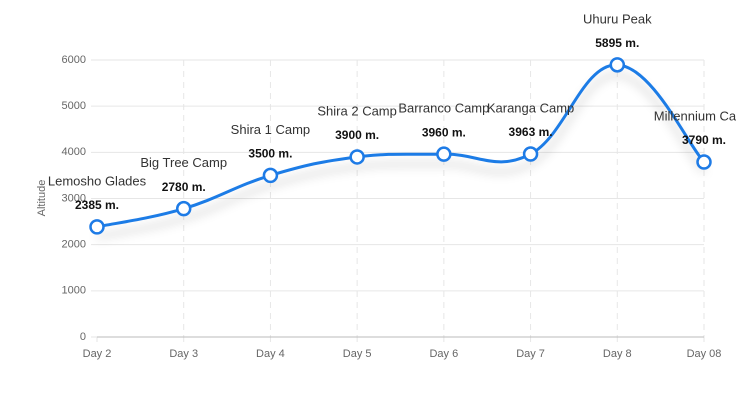  Describe the element at coordinates (97, 354) in the screenshot. I see `x-tick-label: Day 2` at that location.